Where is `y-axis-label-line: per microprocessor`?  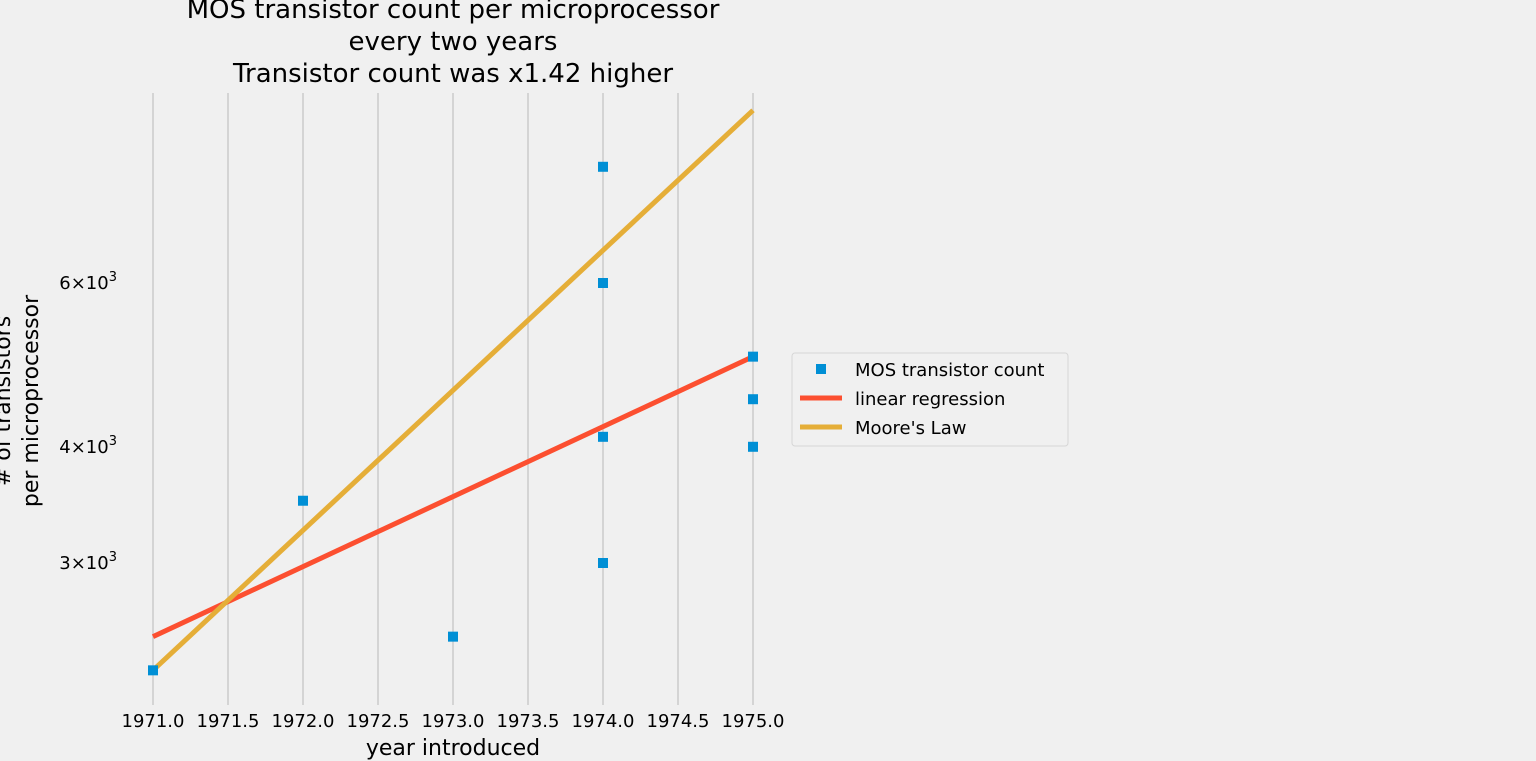 y-axis-label-line: per microprocessor is located at coordinates (31, 400).